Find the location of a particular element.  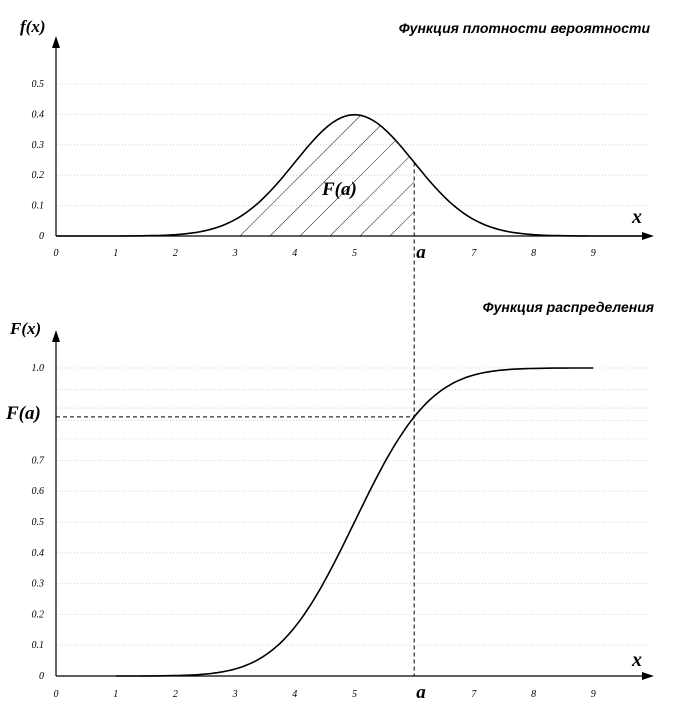

pdf-x-tick-label: 2 is located at coordinates (175, 253).